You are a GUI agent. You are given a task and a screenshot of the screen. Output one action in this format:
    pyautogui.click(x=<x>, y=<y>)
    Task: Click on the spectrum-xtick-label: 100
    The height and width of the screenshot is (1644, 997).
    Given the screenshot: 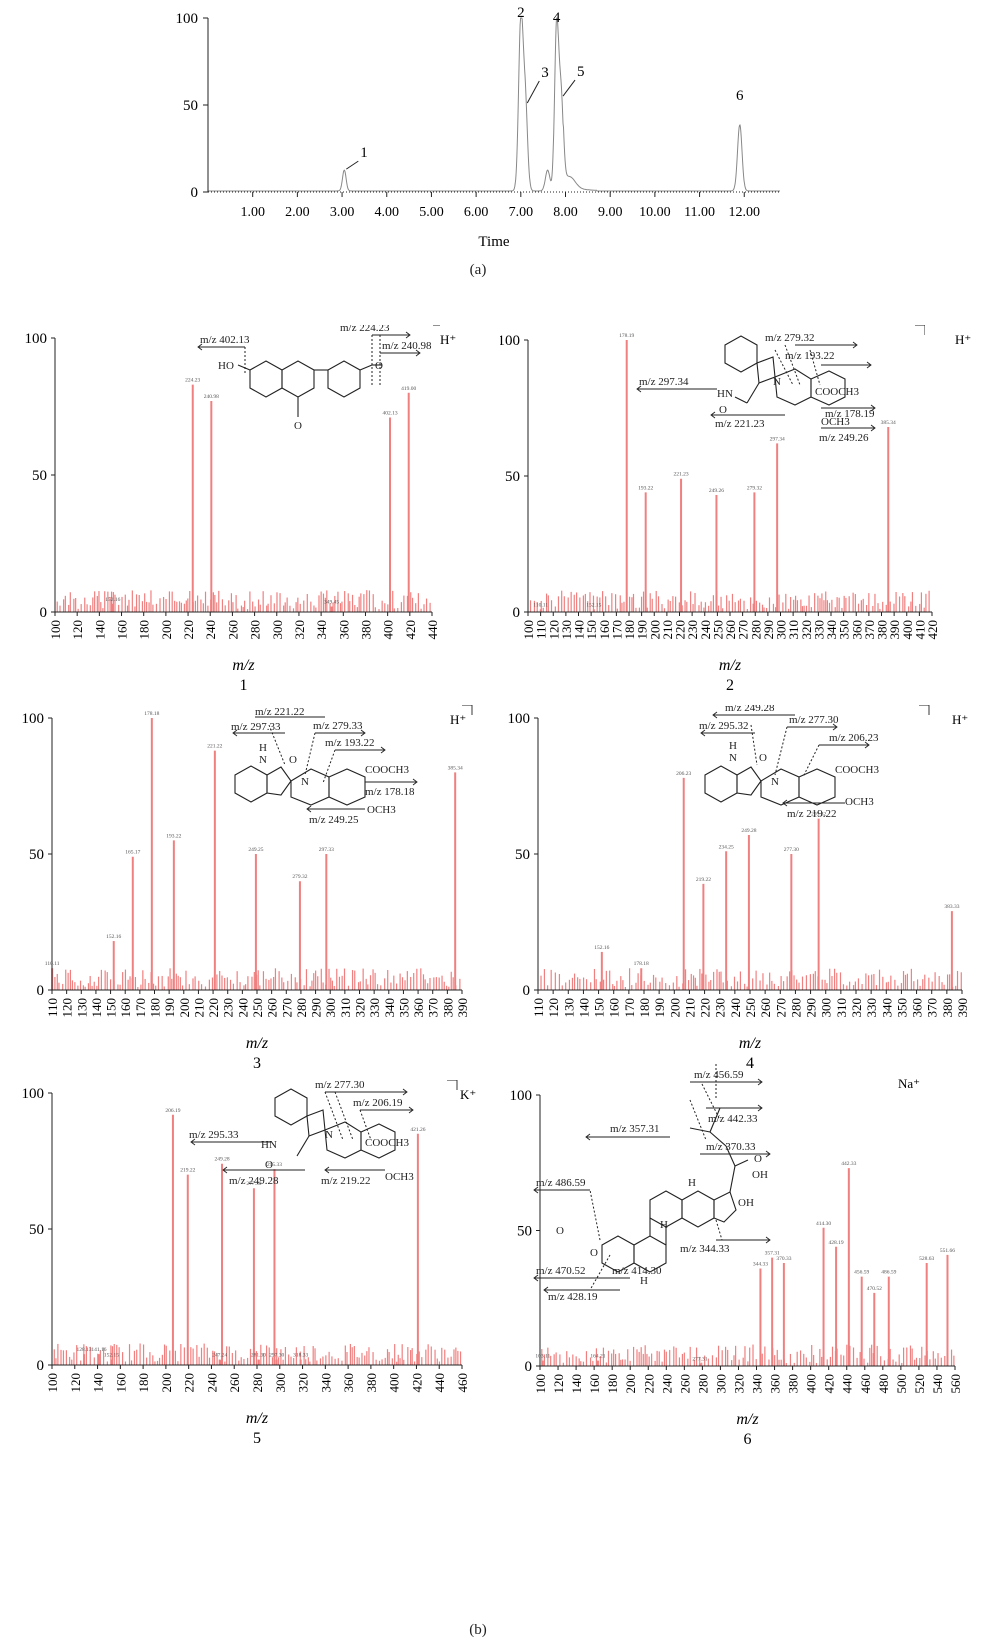 What is the action you would take?
    pyautogui.click(x=540, y=1384)
    